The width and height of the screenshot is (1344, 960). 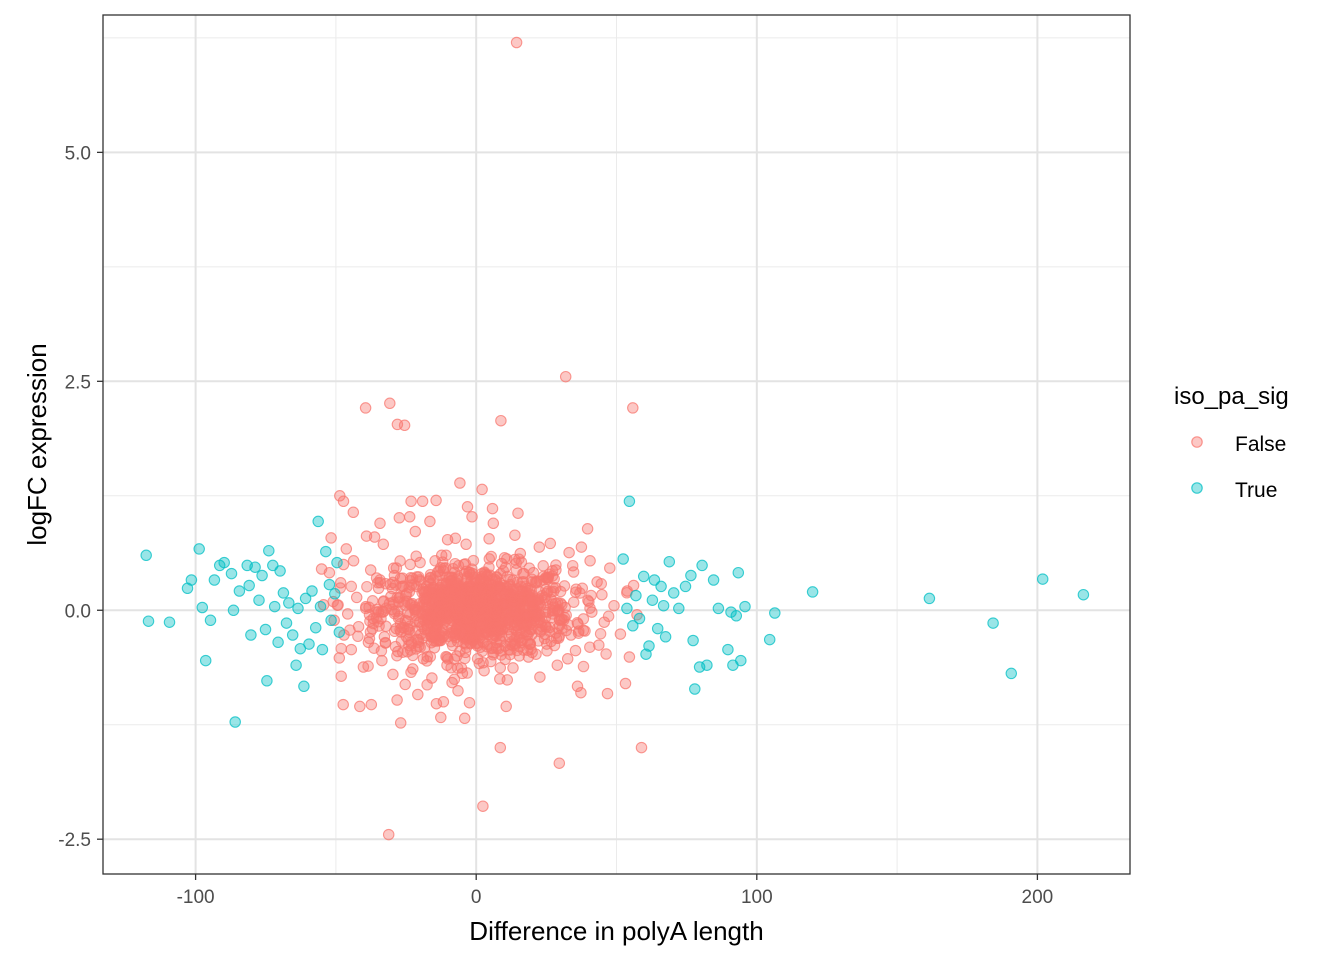 What do you see at coordinates (1038, 897) in the screenshot?
I see `x-tick-label: 200` at bounding box center [1038, 897].